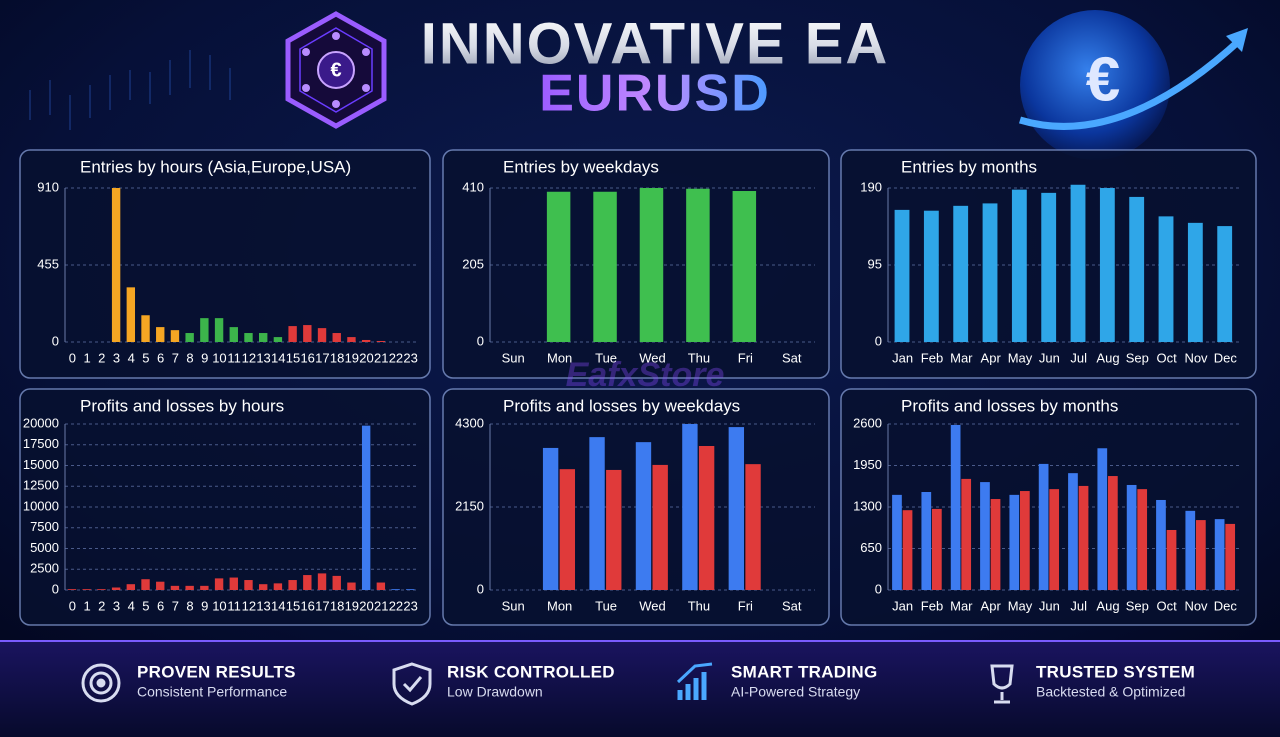 This screenshot has height=737, width=1280. I want to click on x-tick-label: 4, so click(131, 605).